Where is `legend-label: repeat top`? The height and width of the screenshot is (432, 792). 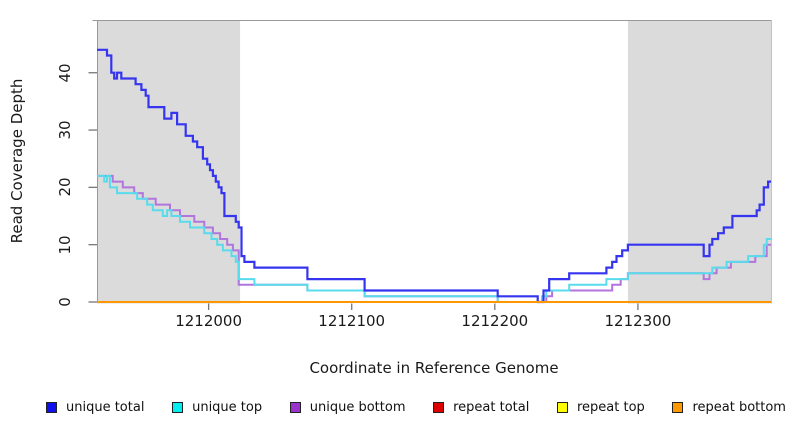 legend-label: repeat top is located at coordinates (611, 407).